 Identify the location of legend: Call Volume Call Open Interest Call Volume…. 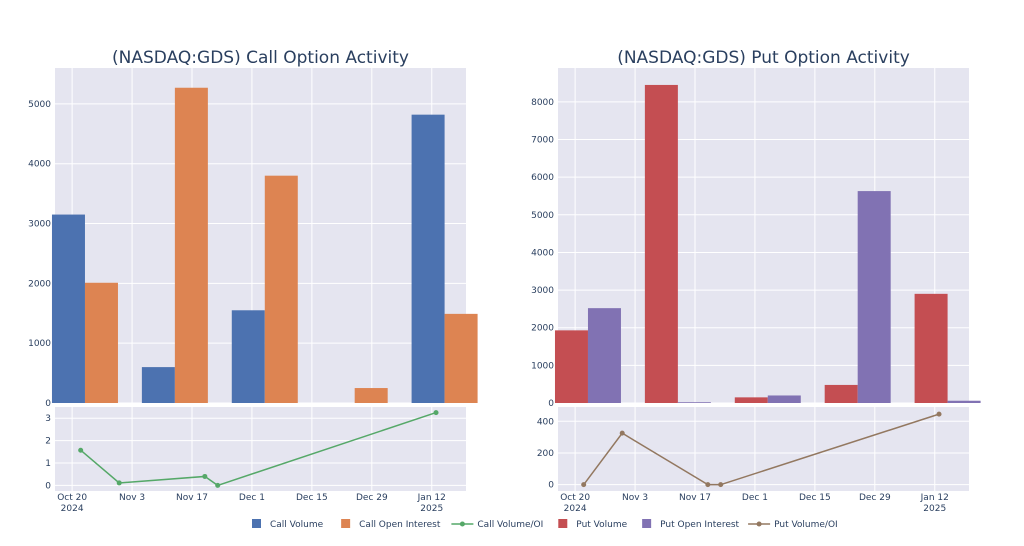
(545, 524).